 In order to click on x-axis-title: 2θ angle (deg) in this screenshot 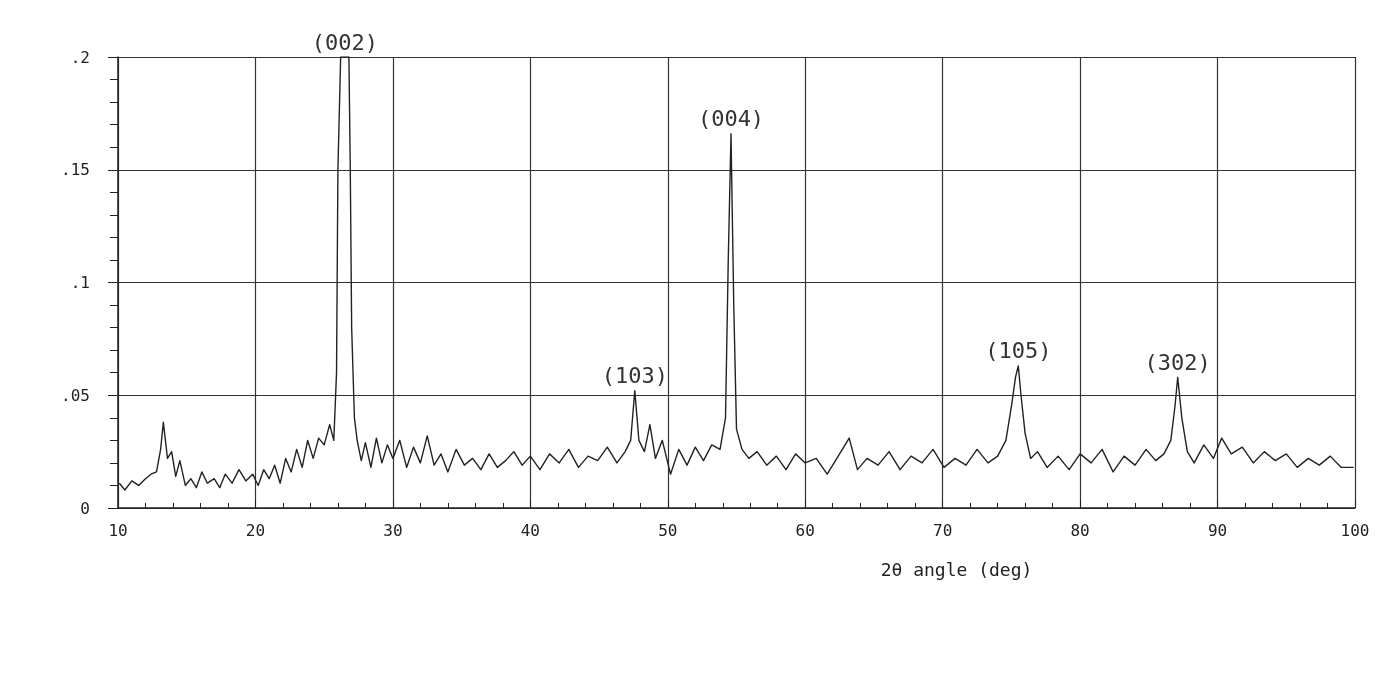, I will do `click(956, 569)`.